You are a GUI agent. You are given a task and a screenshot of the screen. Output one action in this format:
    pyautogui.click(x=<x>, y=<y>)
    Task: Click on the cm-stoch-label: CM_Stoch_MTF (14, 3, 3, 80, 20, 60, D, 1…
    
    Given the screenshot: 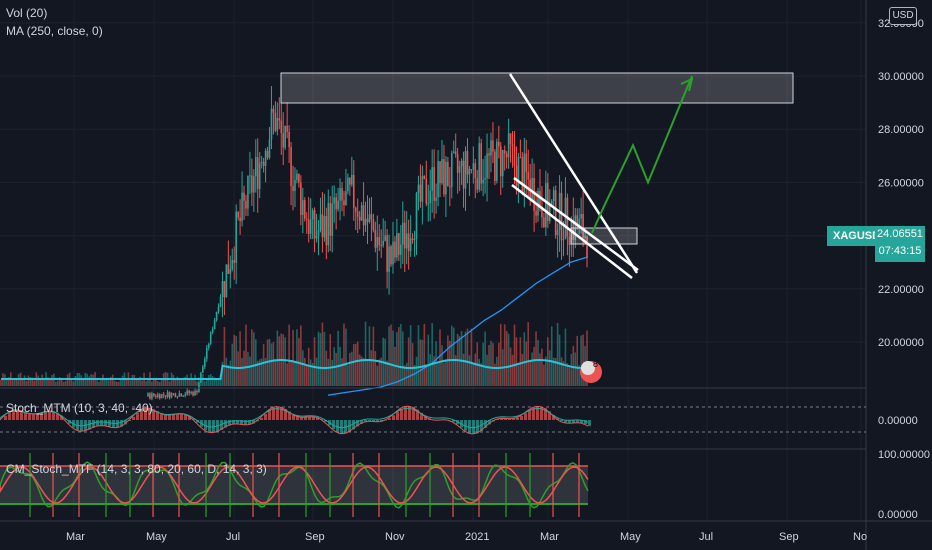 What is the action you would take?
    pyautogui.click(x=136, y=469)
    